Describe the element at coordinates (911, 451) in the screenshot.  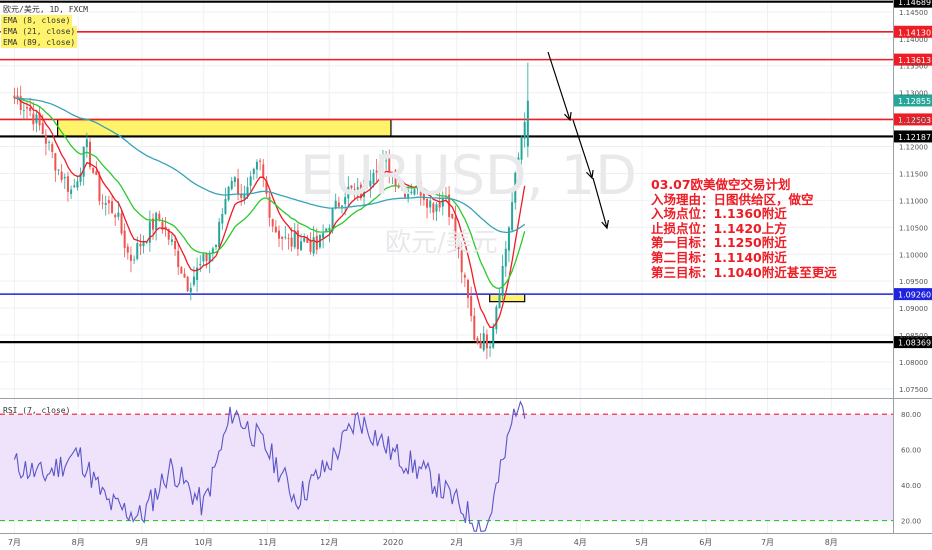
I see `rsi-tick-label: 60.00` at that location.